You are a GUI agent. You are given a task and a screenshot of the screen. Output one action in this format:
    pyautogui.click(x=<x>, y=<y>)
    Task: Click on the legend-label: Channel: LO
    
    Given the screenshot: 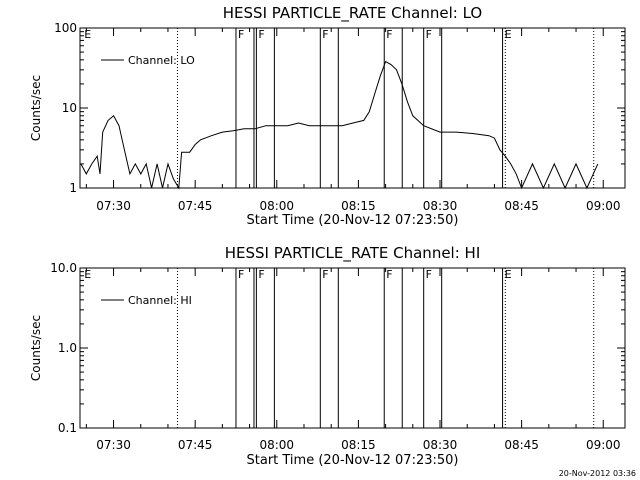 What is the action you would take?
    pyautogui.click(x=161, y=60)
    